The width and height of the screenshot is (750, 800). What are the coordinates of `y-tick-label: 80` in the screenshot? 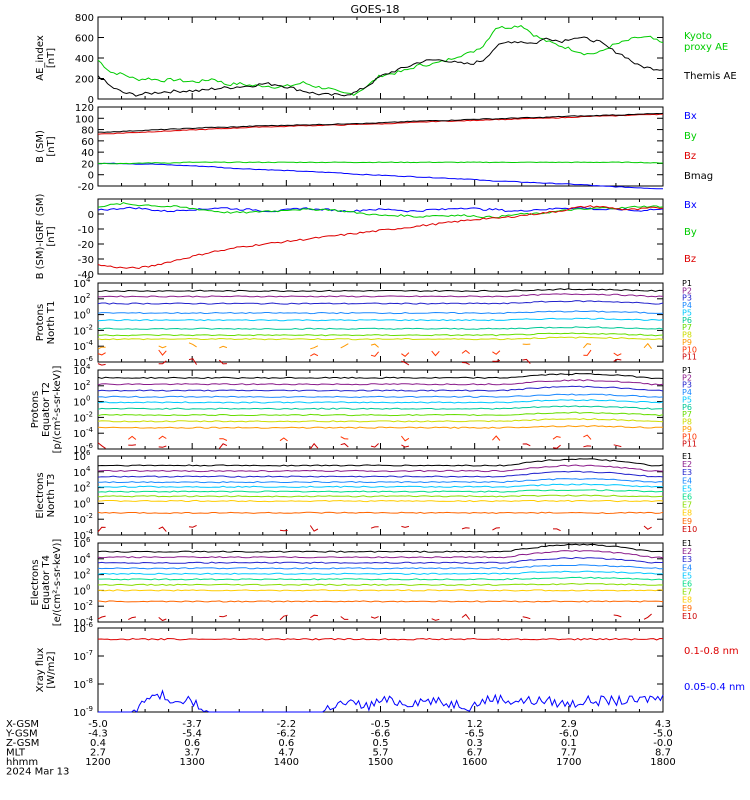 It's located at (87, 131).